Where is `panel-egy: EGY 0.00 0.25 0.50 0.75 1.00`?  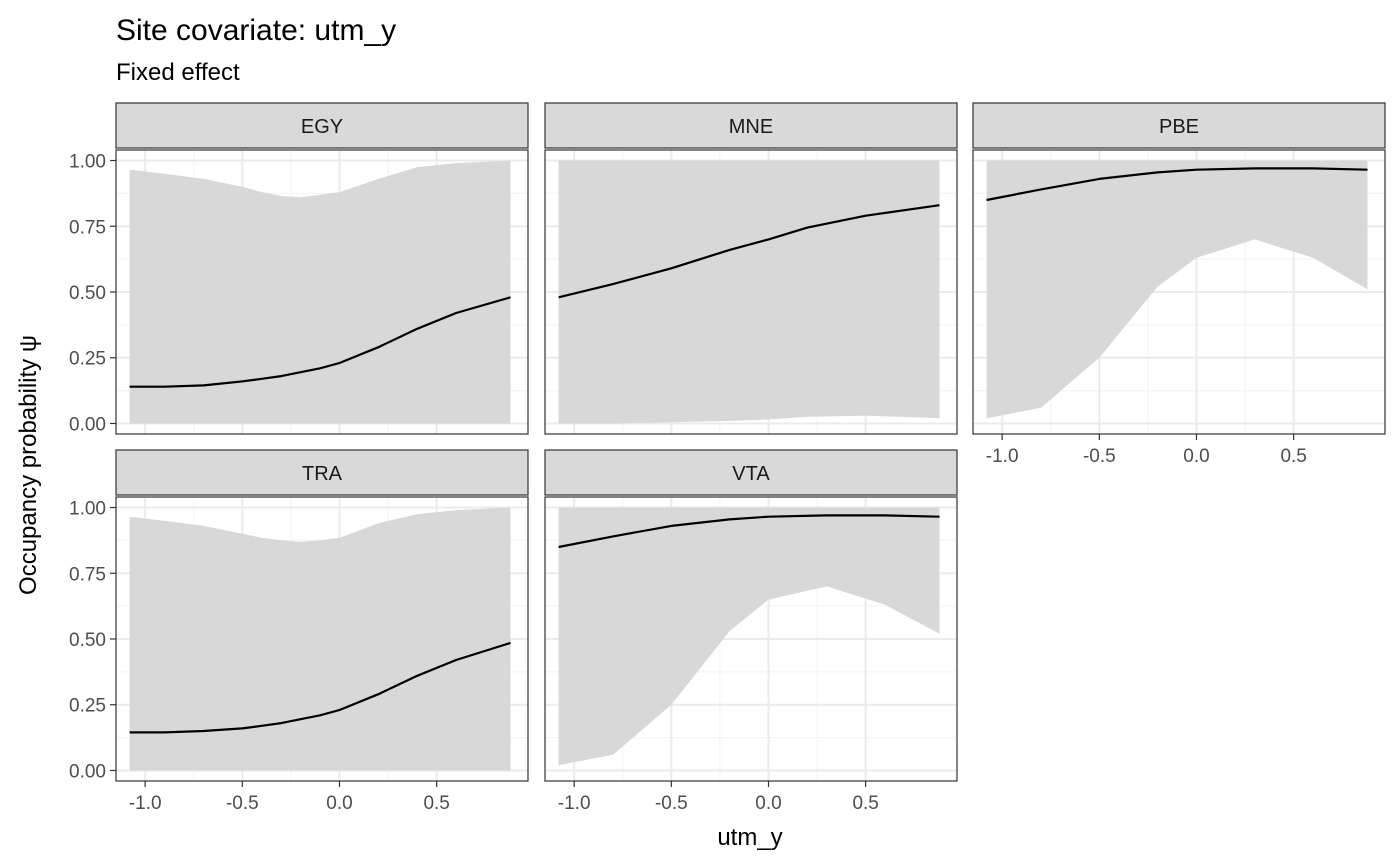
panel-egy: EGY 0.00 0.25 0.50 0.75 1.00 is located at coordinates (299, 268).